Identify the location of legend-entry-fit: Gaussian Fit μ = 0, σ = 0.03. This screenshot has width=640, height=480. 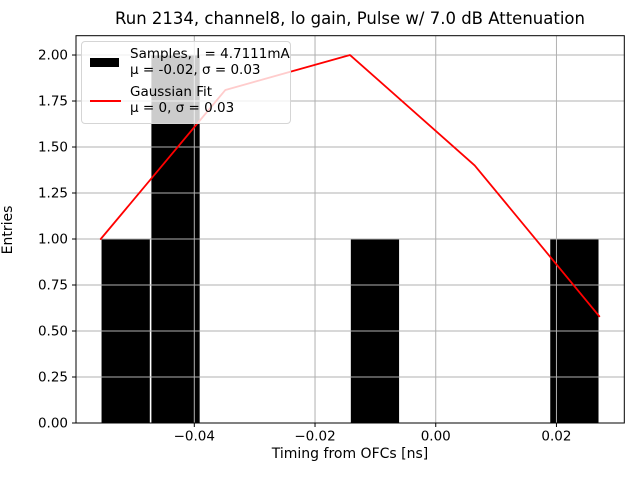
(186, 100).